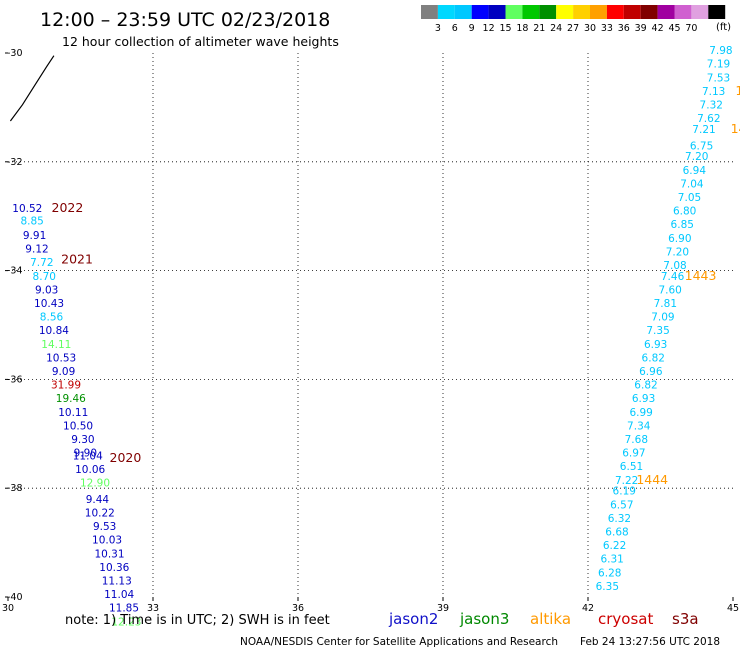  Describe the element at coordinates (619, 519) in the screenshot. I see `wave-height-value: 6.32` at that location.